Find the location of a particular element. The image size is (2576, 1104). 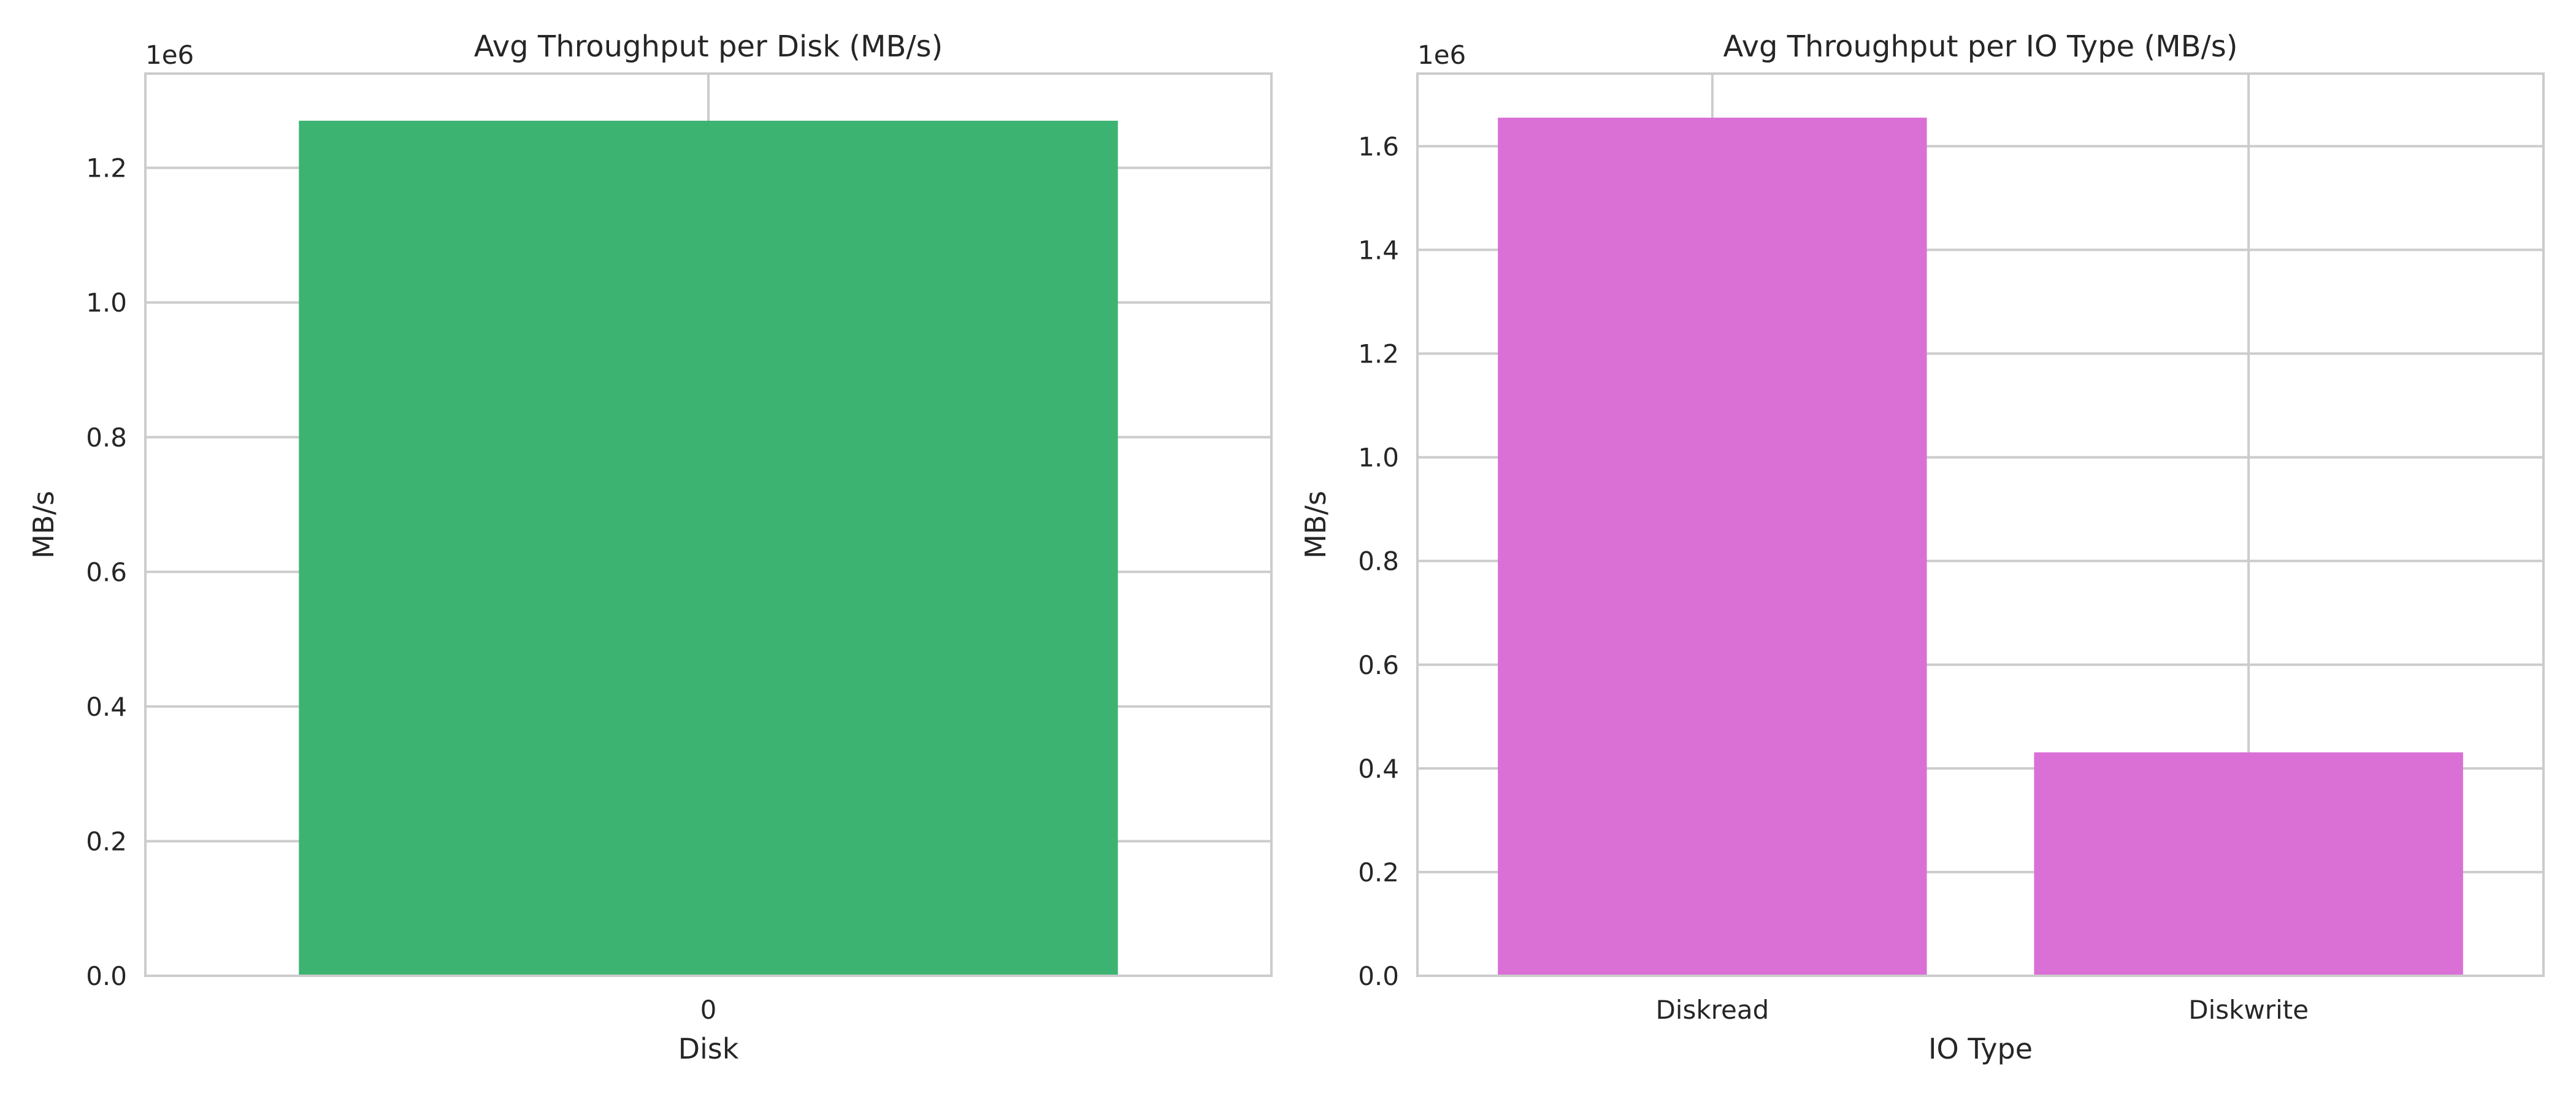

x-axis-label: Disk is located at coordinates (708, 1048).